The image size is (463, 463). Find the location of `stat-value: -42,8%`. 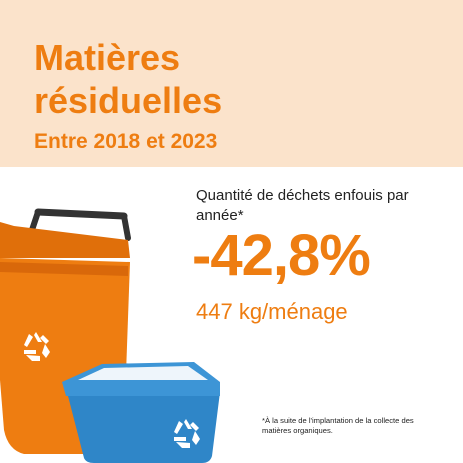

stat-value: -42,8% is located at coordinates (281, 255).